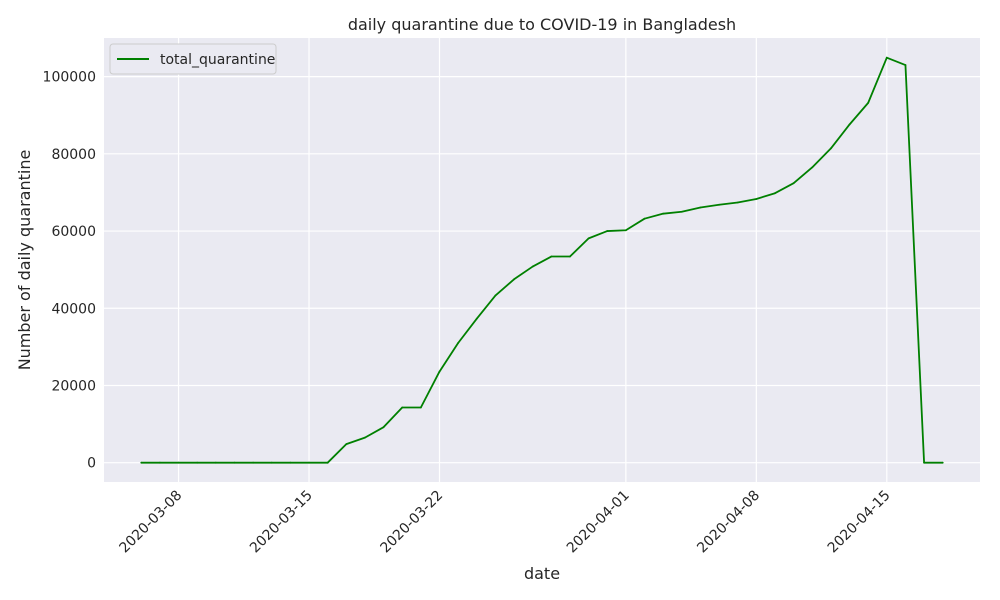  Describe the element at coordinates (69, 78) in the screenshot. I see `y-tick-label: 100000` at that location.